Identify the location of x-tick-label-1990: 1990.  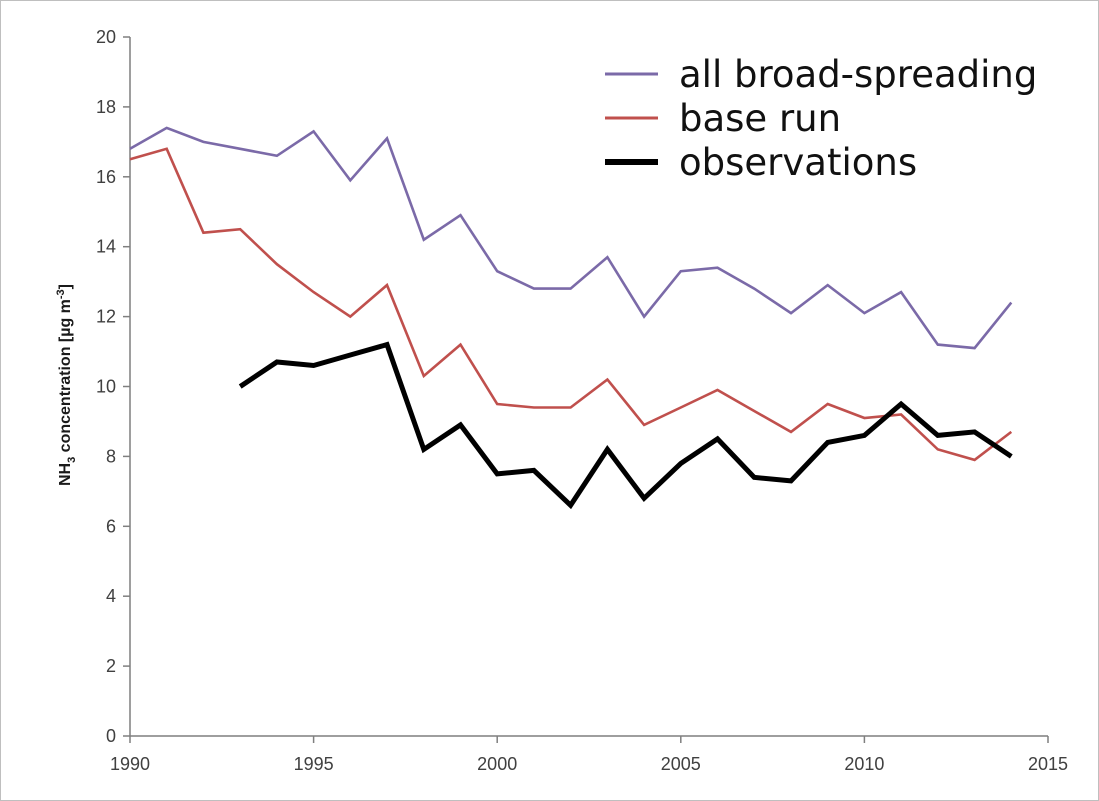
(130, 764).